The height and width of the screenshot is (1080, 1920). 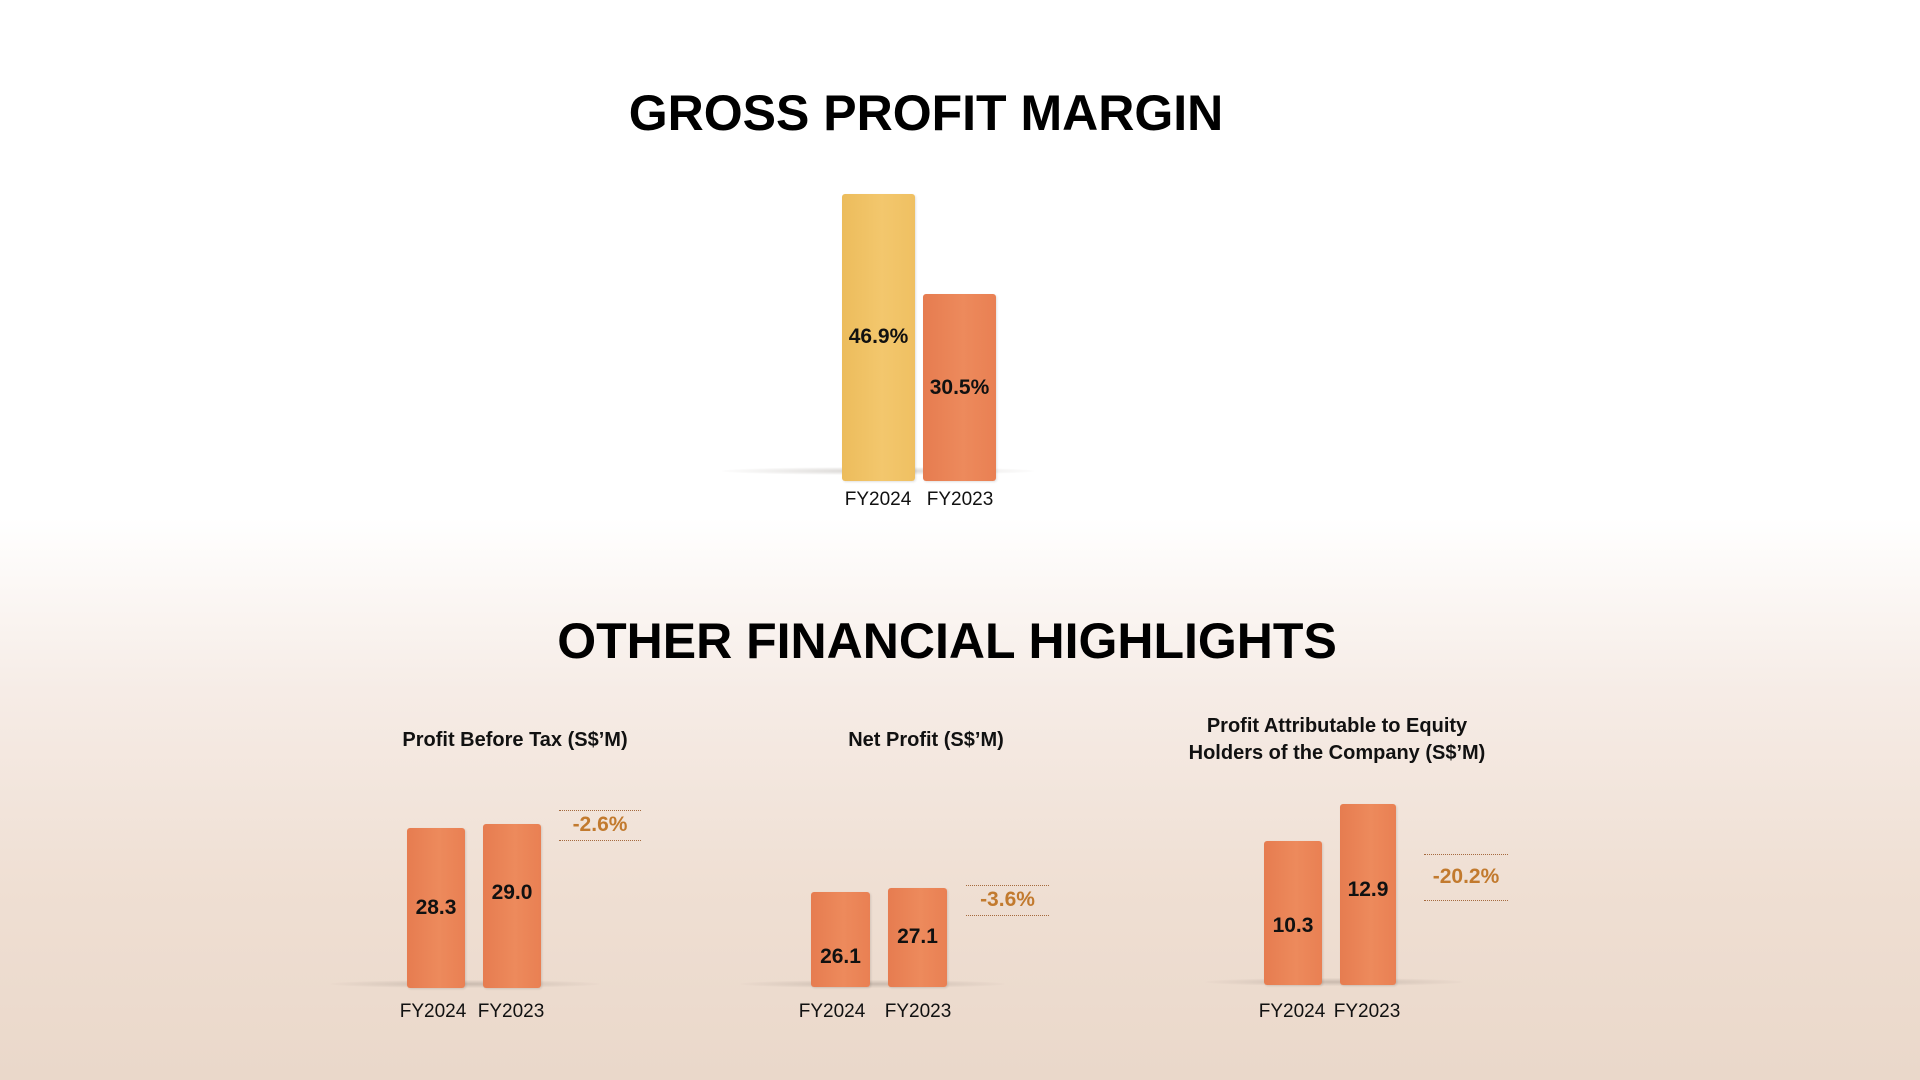 What do you see at coordinates (1337, 753) in the screenshot?
I see `chart-title-line-2: Holders of the Company (S$’M)` at bounding box center [1337, 753].